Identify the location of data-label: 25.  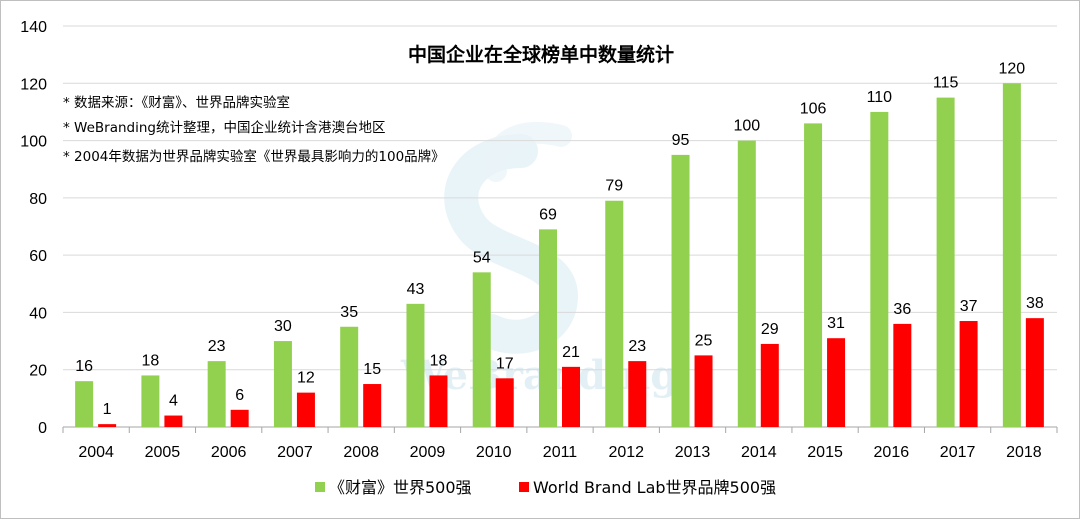
(704, 340).